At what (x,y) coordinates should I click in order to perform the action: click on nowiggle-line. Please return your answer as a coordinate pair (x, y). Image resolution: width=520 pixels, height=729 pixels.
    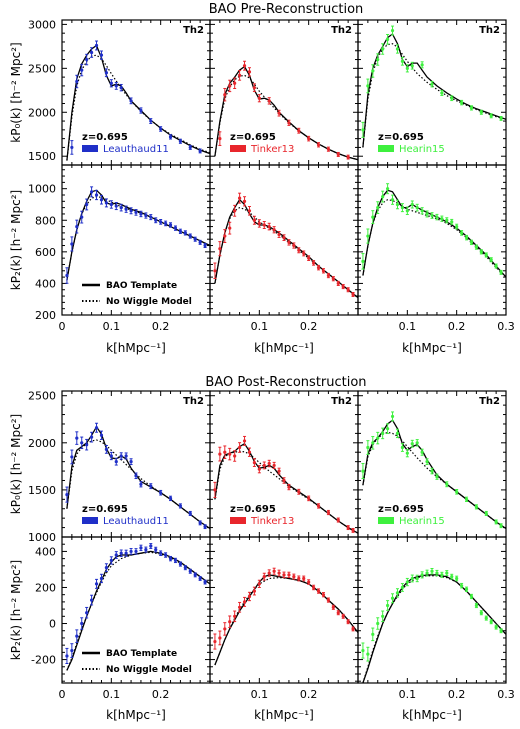
    Looking at the image, I should click on (434, 629).